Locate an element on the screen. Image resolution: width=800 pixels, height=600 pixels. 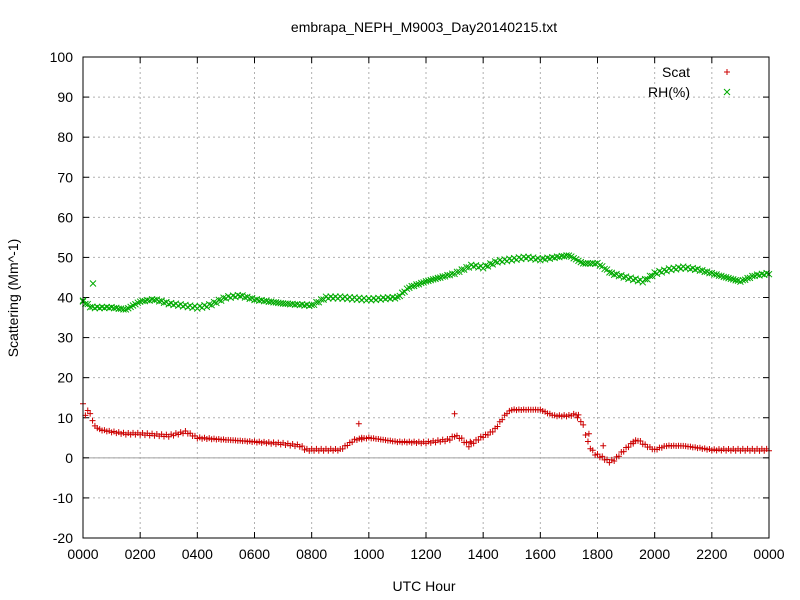
x-tick-label: 0400 is located at coordinates (197, 554).